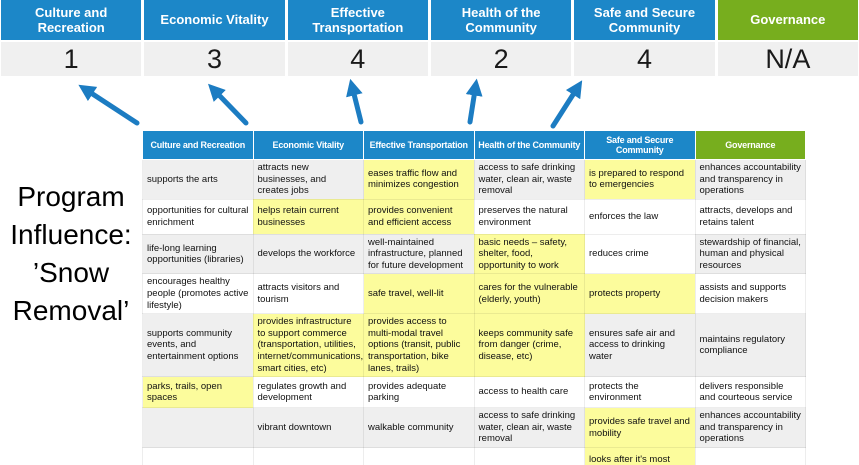 This screenshot has width=859, height=465. What do you see at coordinates (644, 59) in the screenshot?
I see `summary-score-5: 4` at bounding box center [644, 59].